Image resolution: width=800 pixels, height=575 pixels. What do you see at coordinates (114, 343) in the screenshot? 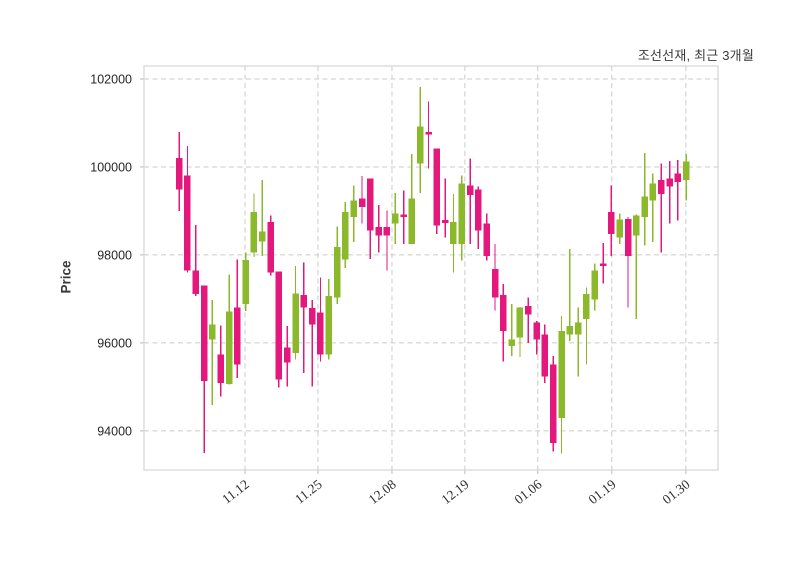
I see `y-tick-label: 96000` at bounding box center [114, 343].